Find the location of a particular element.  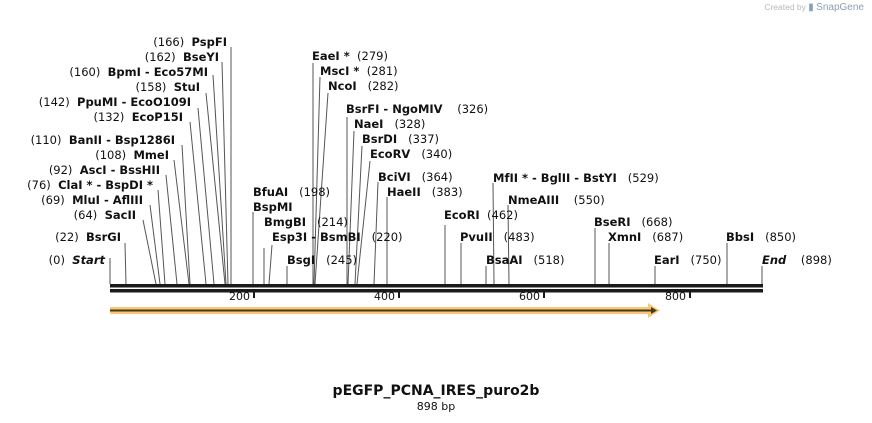

enzyme-name: XmnI is located at coordinates (625, 237).